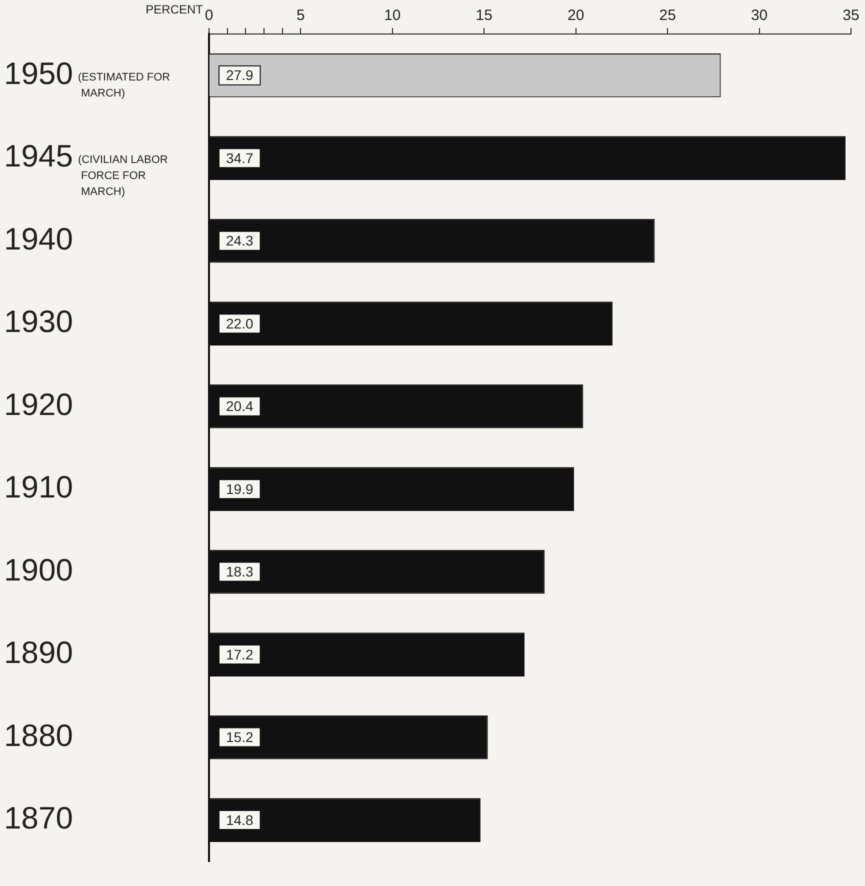  I want to click on text: (ESTIMATED FOR MARCH), so click(124, 85).